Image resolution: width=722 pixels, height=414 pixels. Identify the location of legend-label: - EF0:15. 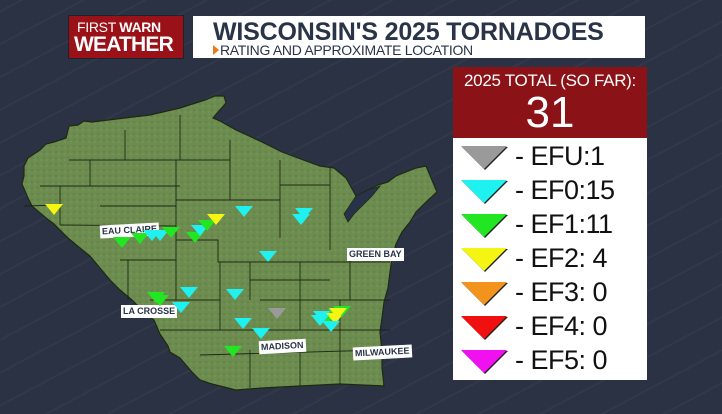
(565, 190).